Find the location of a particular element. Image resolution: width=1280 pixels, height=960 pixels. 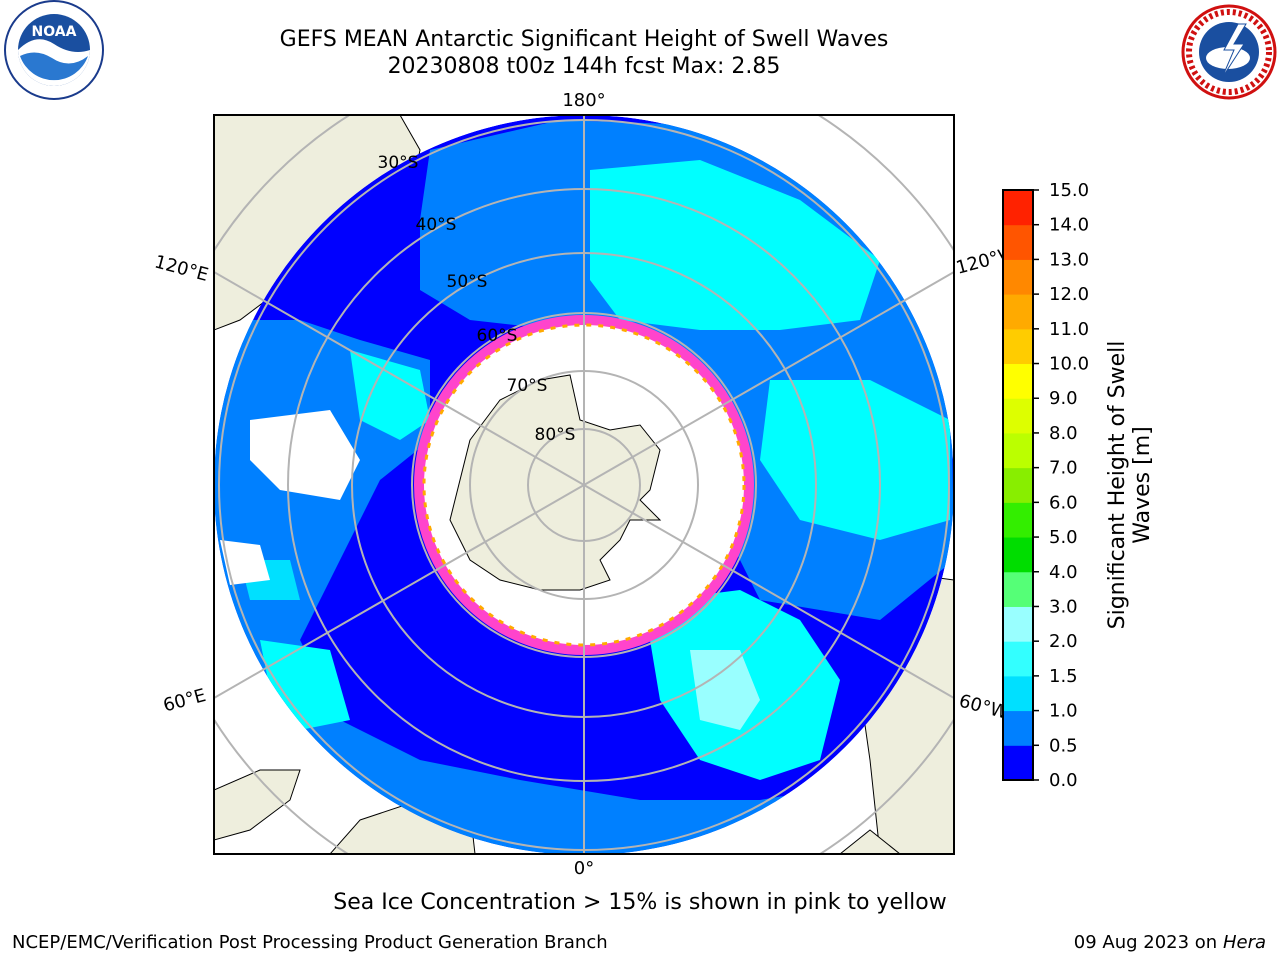

colorbar-tick-label: 15.0 is located at coordinates (1069, 190).